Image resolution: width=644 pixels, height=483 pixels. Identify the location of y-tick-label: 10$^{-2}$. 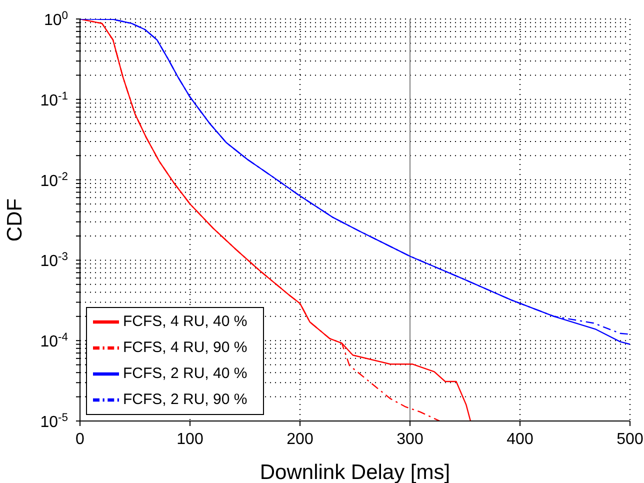
(54, 180).